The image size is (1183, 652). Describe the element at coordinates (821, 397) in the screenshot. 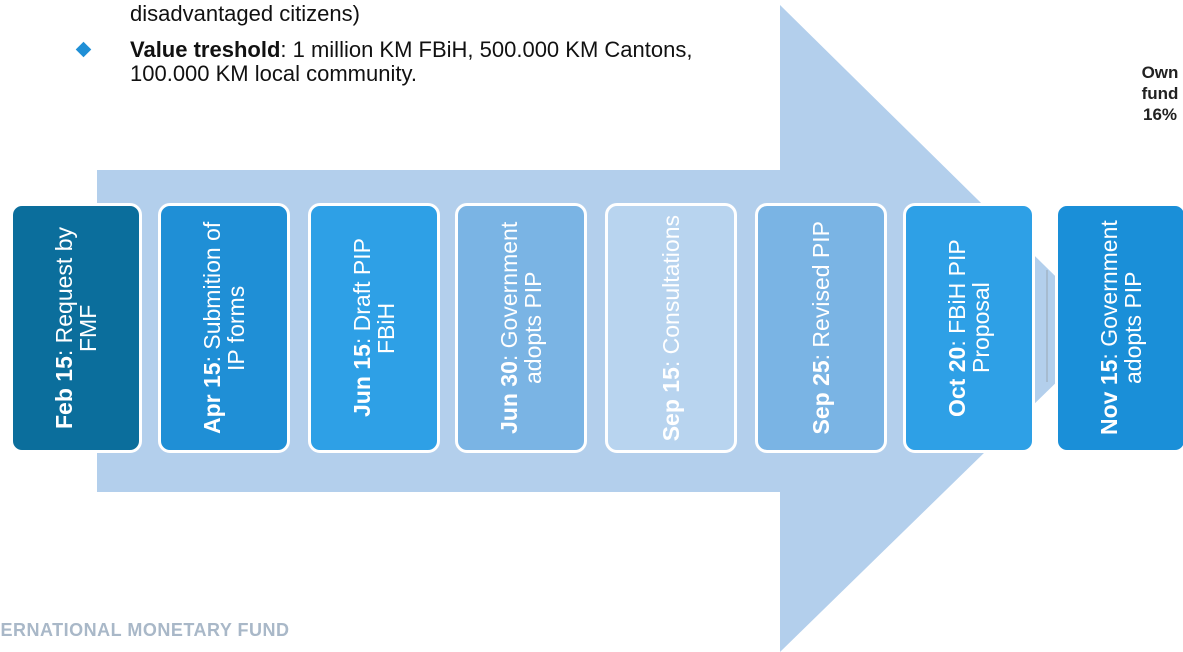

I see `step-date: Sep 25` at that location.